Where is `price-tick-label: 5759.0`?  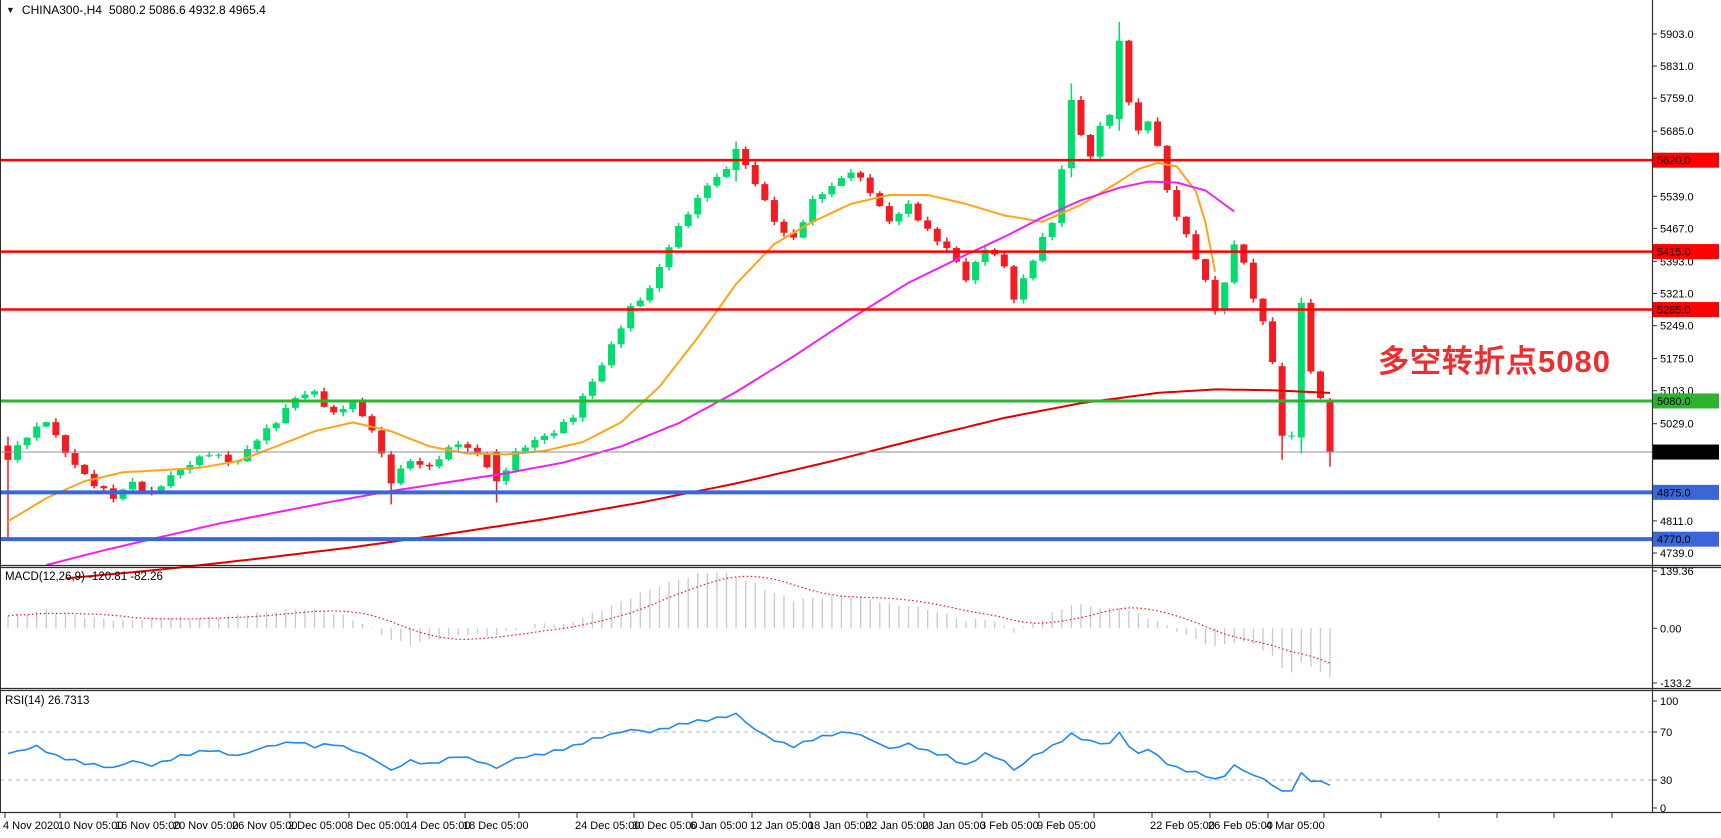
price-tick-label: 5759.0 is located at coordinates (1677, 99).